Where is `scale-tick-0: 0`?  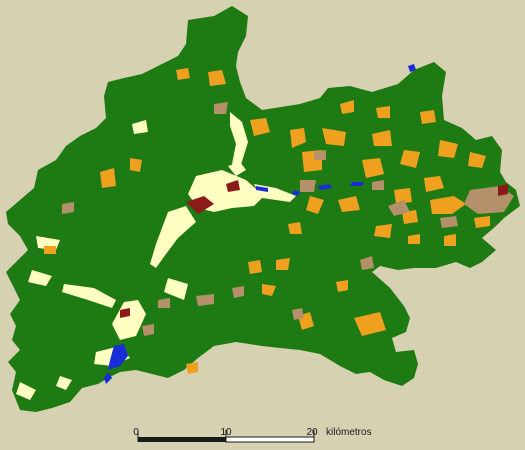 scale-tick-0: 0 is located at coordinates (136, 432).